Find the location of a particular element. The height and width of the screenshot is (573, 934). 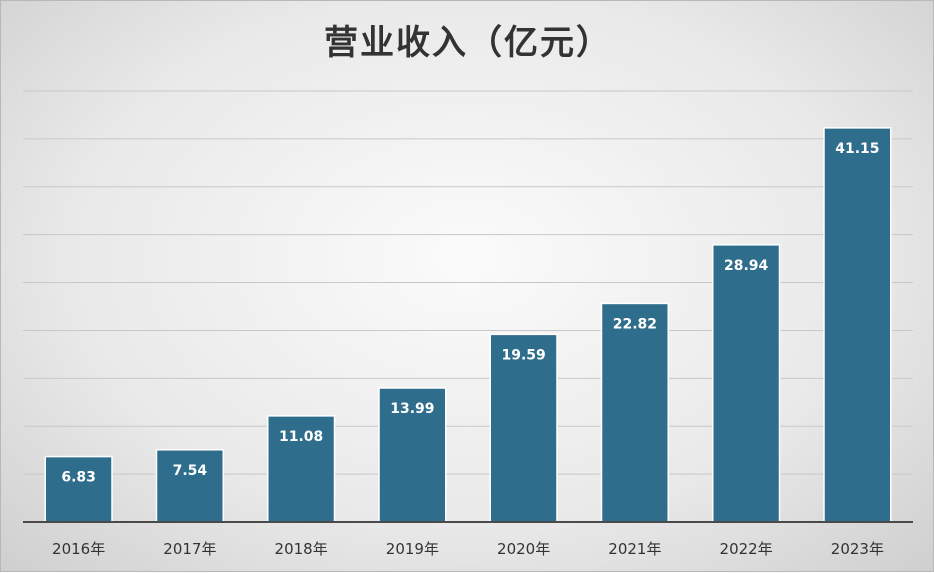

x-tick-label: 2022年 is located at coordinates (746, 549).